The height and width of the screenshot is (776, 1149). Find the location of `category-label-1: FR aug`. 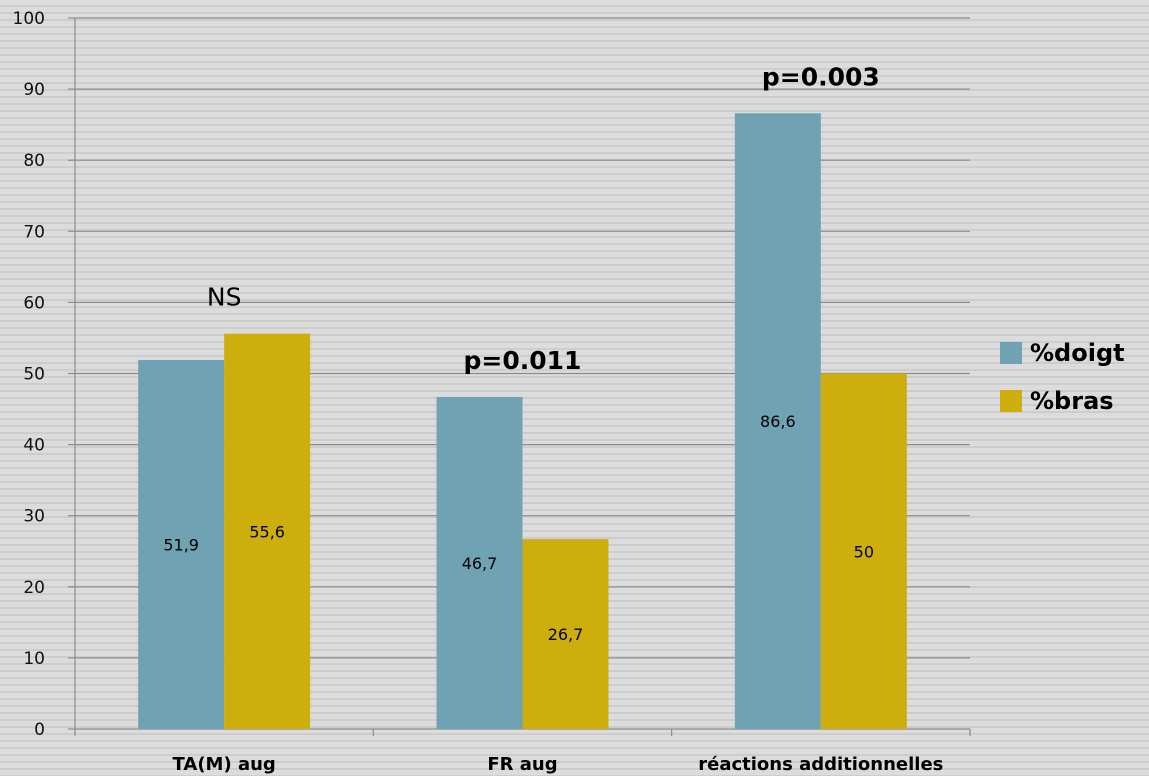

category-label-1: FR aug is located at coordinates (522, 764).